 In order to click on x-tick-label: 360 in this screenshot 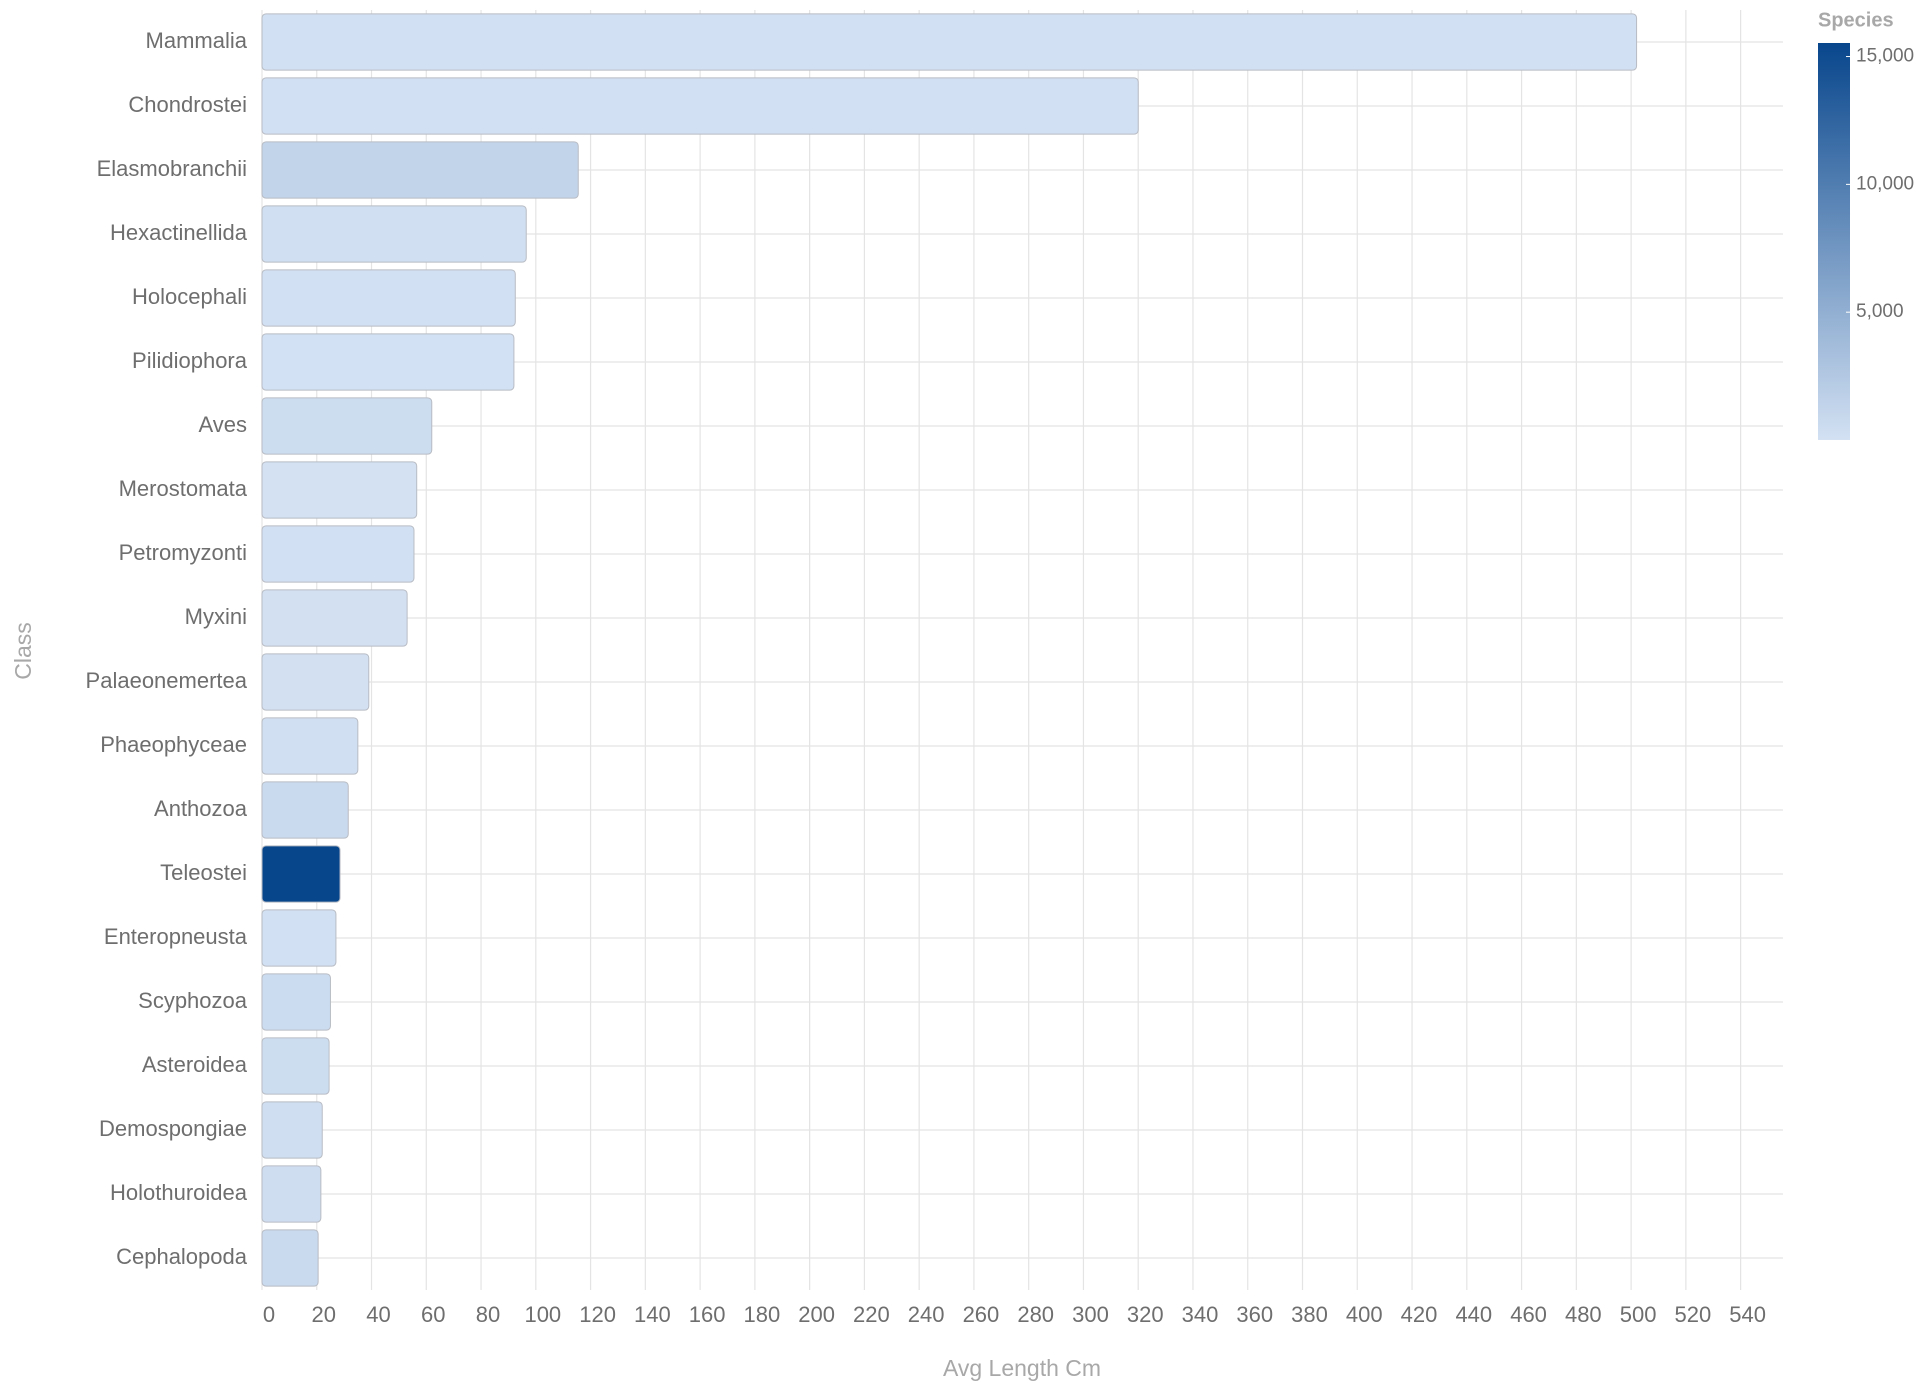, I will do `click(1254, 1314)`.